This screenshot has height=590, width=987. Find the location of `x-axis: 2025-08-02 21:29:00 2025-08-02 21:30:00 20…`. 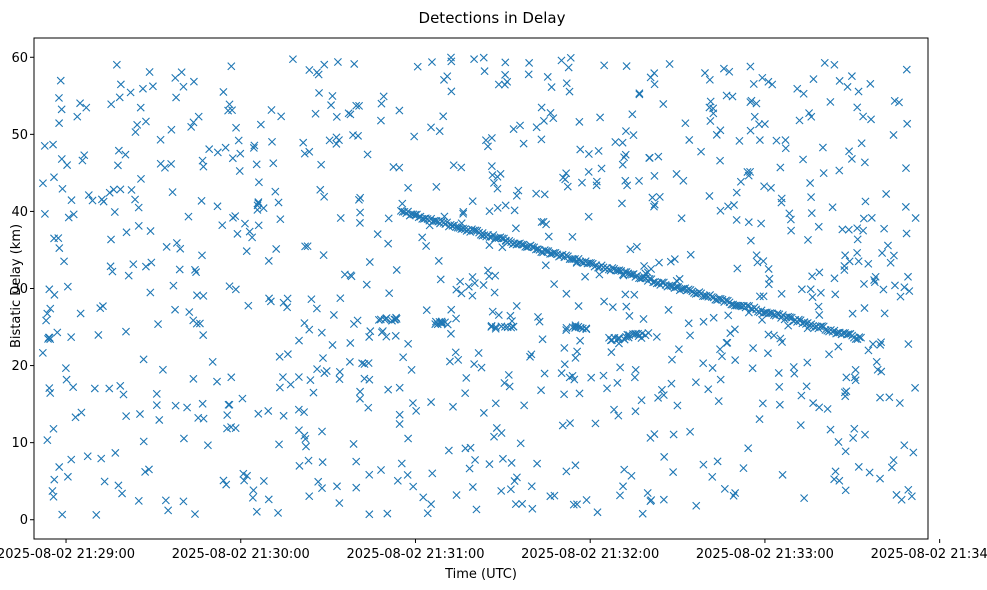

x-axis: 2025-08-02 21:29:00 2025-08-02 21:30:00 20… is located at coordinates (493, 550).